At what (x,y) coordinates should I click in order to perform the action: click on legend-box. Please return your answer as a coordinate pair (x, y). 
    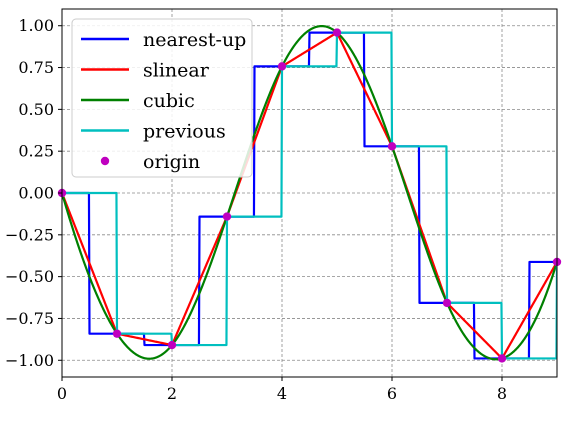
    Looking at the image, I should click on (162, 98).